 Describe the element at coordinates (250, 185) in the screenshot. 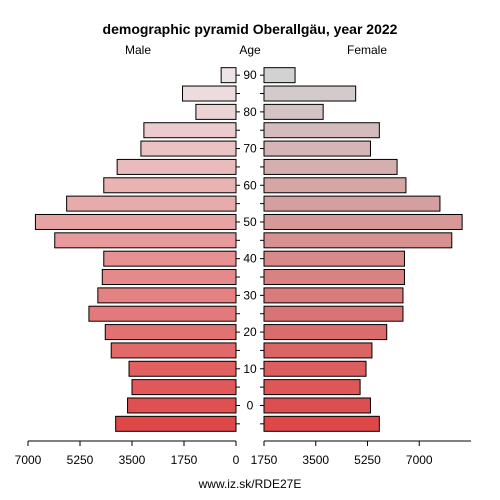

I see `age-tick-label: 60` at that location.